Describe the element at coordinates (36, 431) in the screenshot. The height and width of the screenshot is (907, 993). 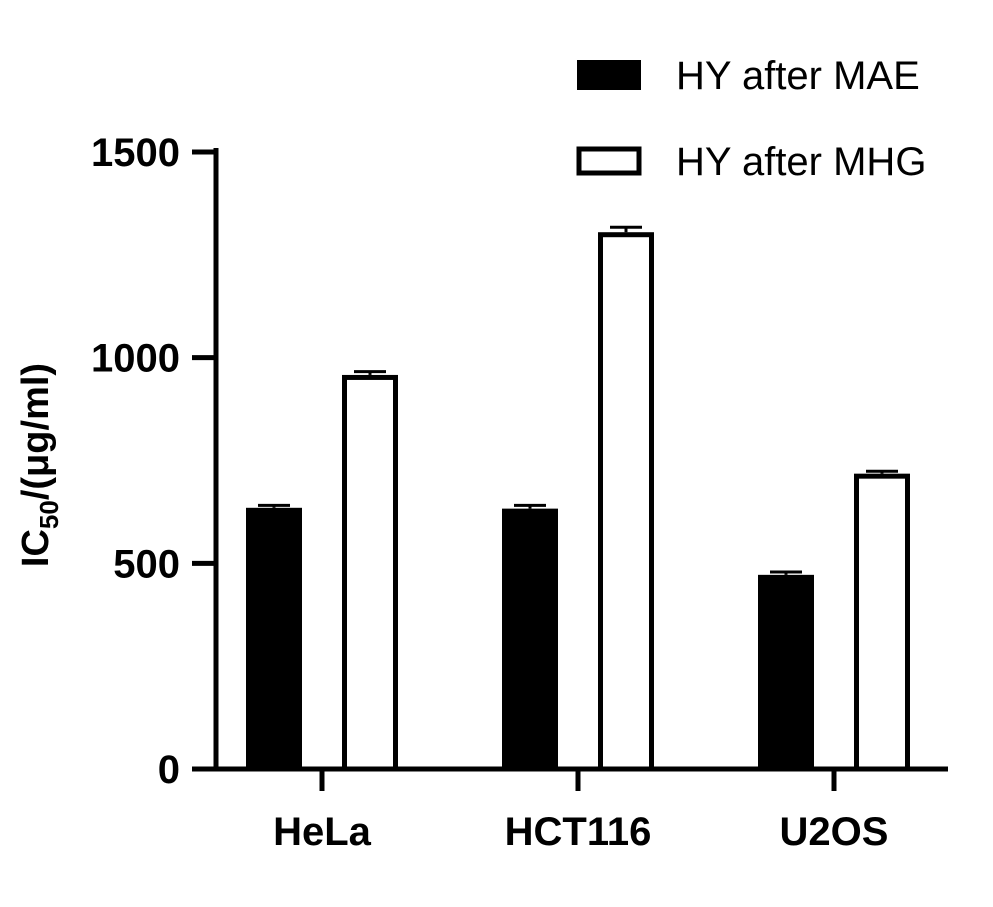
I see `y-axis-title-suffix: /(μg/ml)` at that location.